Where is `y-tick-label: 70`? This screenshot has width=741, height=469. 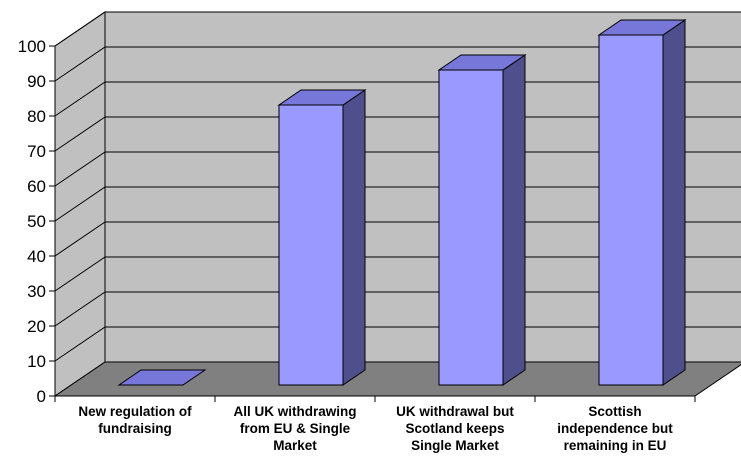
y-tick-label: 70 is located at coordinates (36, 151).